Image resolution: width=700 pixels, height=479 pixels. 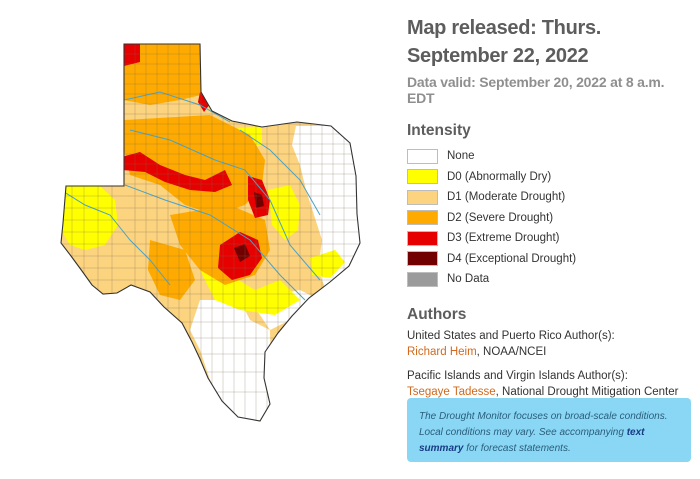 I want to click on d3-panhandle-area, so click(x=132, y=55).